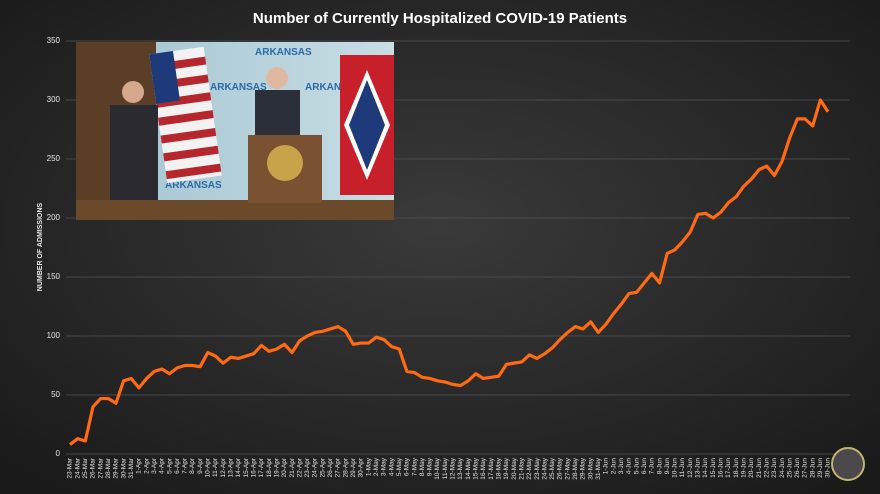  I want to click on x-tick-label: 26-Mar, so click(93, 467).